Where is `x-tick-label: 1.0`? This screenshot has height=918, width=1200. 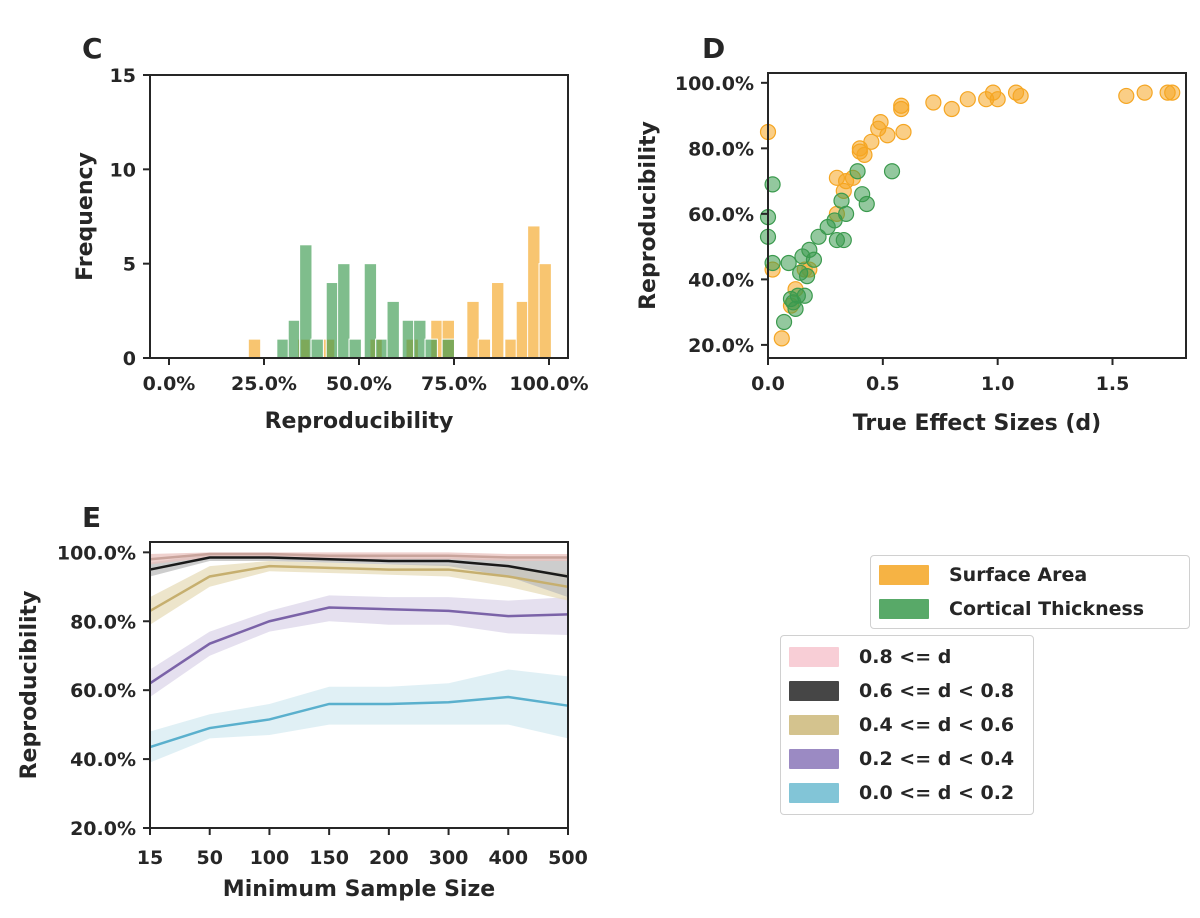
x-tick-label: 1.0 is located at coordinates (998, 384).